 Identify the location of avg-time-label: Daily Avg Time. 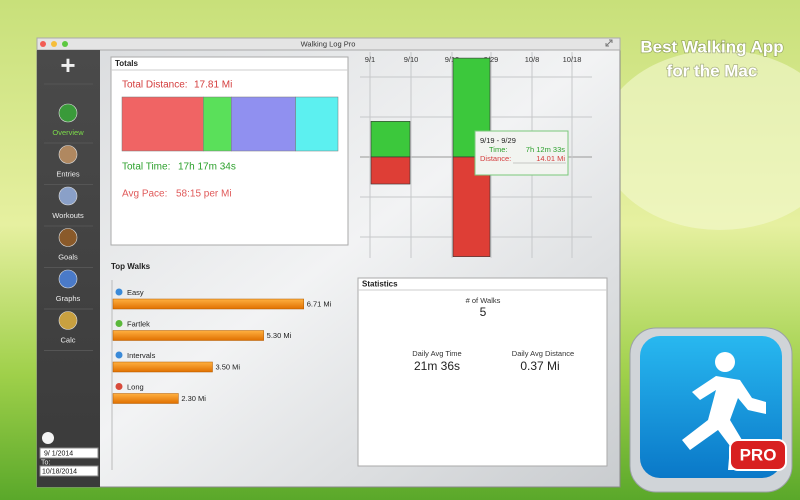
(436, 353).